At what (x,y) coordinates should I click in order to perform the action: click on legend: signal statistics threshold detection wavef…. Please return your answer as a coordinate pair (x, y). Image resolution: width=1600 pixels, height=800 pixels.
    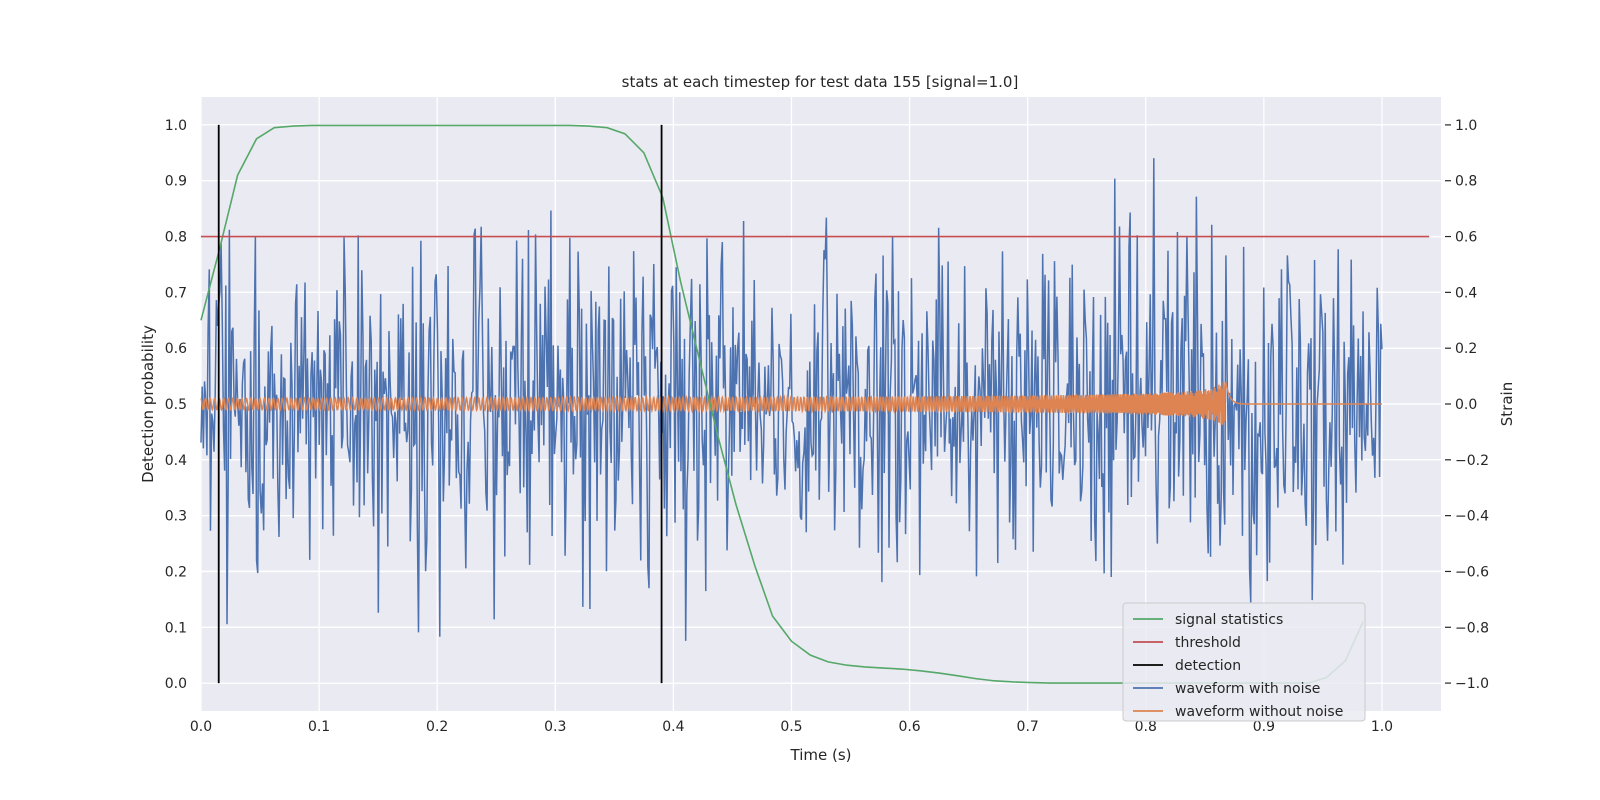
    Looking at the image, I should click on (1244, 662).